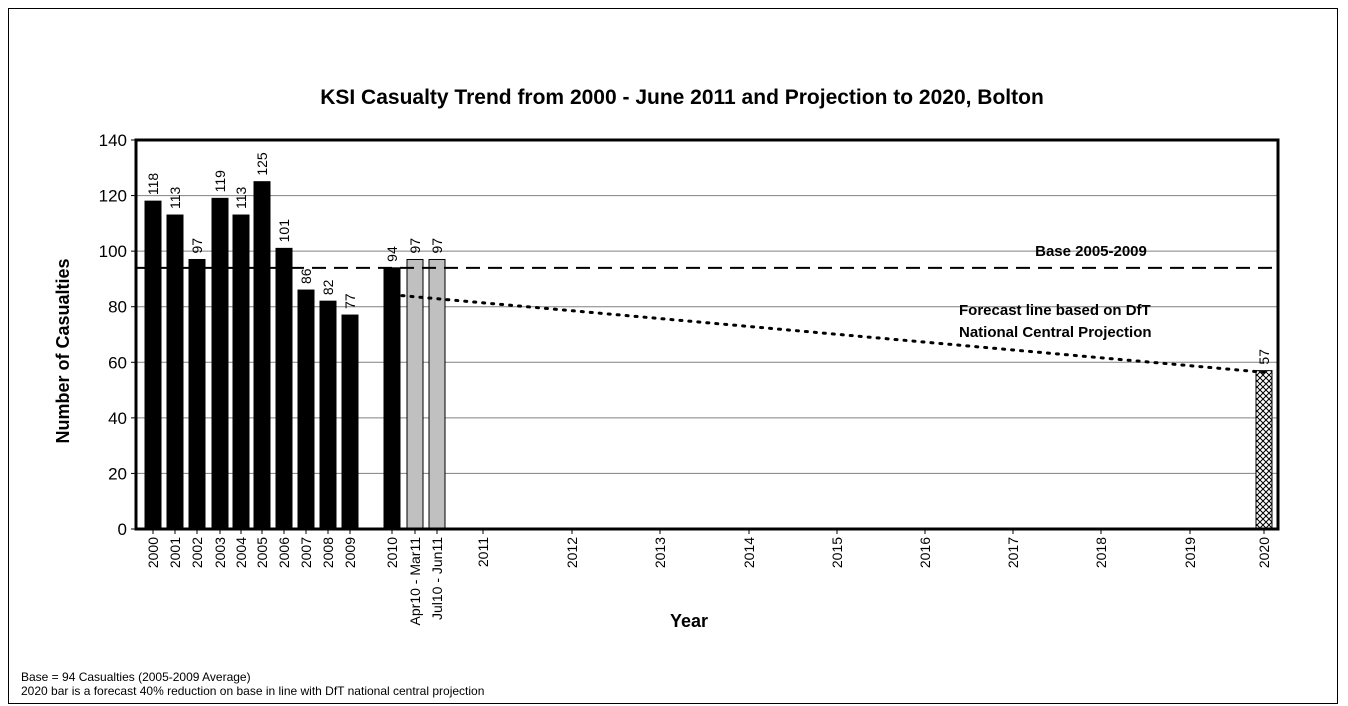 The width and height of the screenshot is (1348, 706). I want to click on base-line-label: Base 2005-2009, so click(1091, 251).